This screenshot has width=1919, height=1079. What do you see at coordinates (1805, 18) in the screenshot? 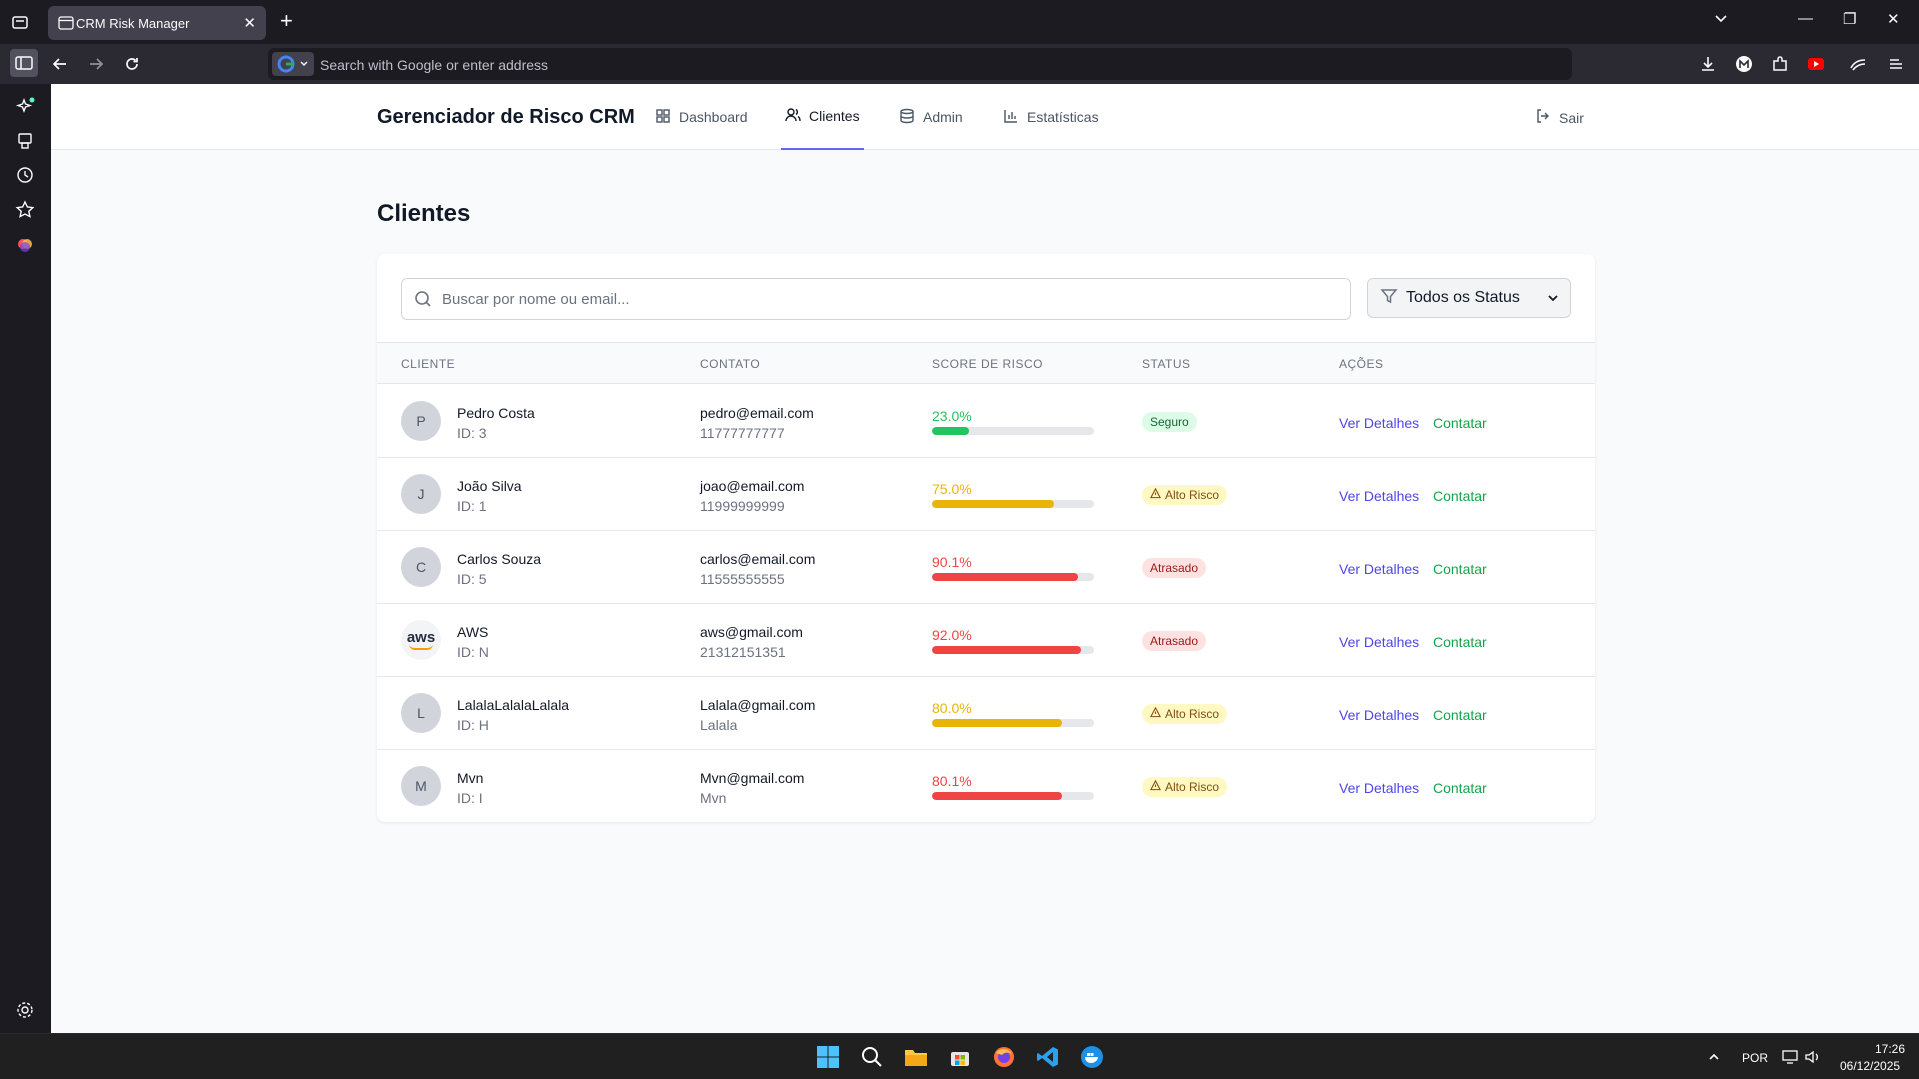
I see `minimize-icon: —` at bounding box center [1805, 18].